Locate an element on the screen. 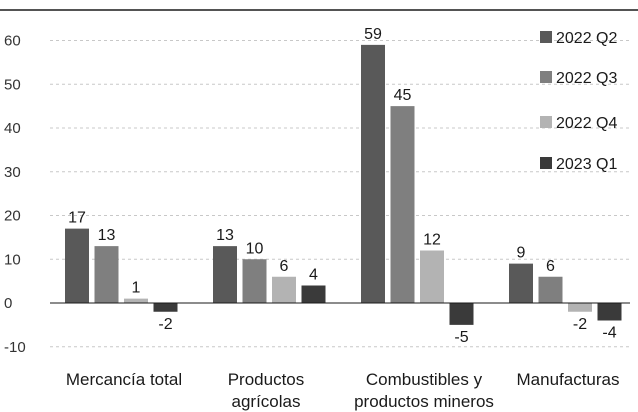  legend-item: 2022 Q4 is located at coordinates (578, 123).